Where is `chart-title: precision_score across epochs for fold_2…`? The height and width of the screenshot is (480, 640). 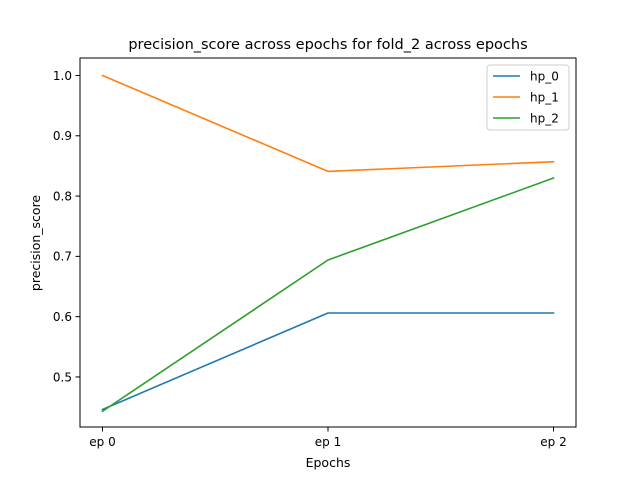
chart-title: precision_score across epochs for fold_2… is located at coordinates (327, 45).